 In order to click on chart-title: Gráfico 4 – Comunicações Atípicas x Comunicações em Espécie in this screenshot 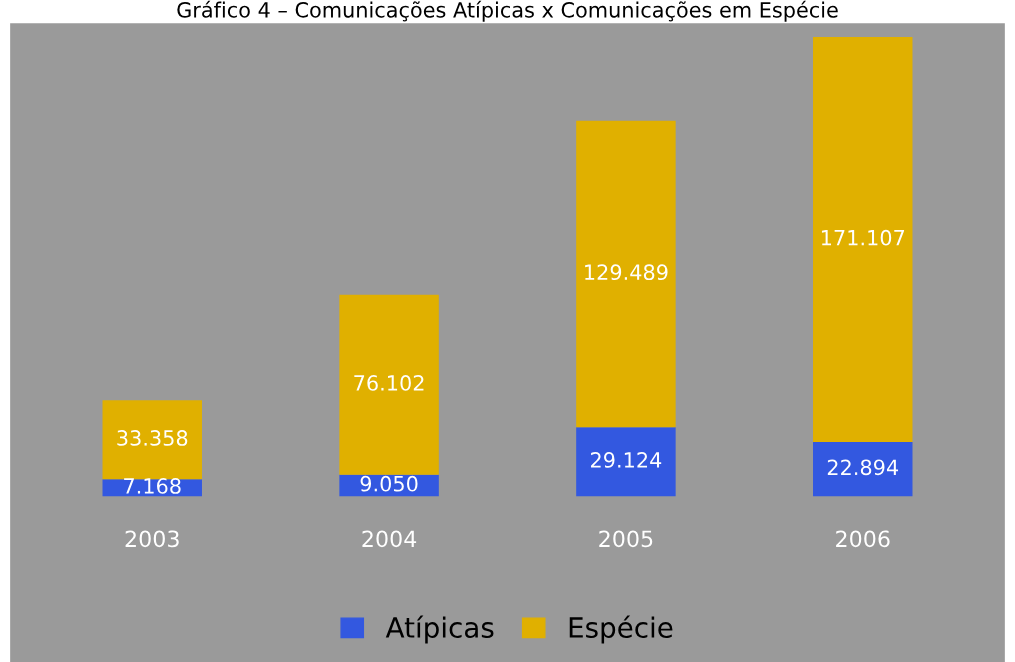, I will do `click(507, 11)`.